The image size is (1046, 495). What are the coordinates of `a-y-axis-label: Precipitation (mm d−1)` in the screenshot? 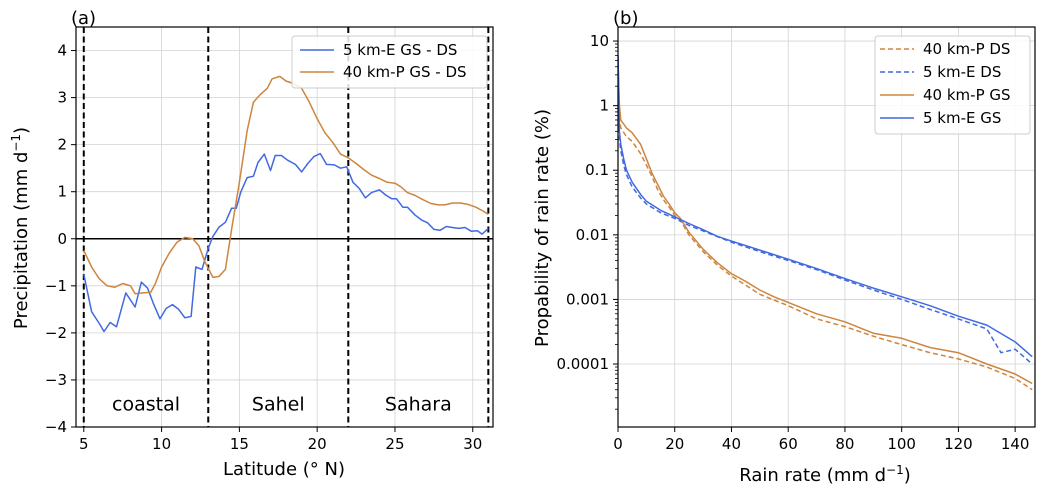 It's located at (20, 228).